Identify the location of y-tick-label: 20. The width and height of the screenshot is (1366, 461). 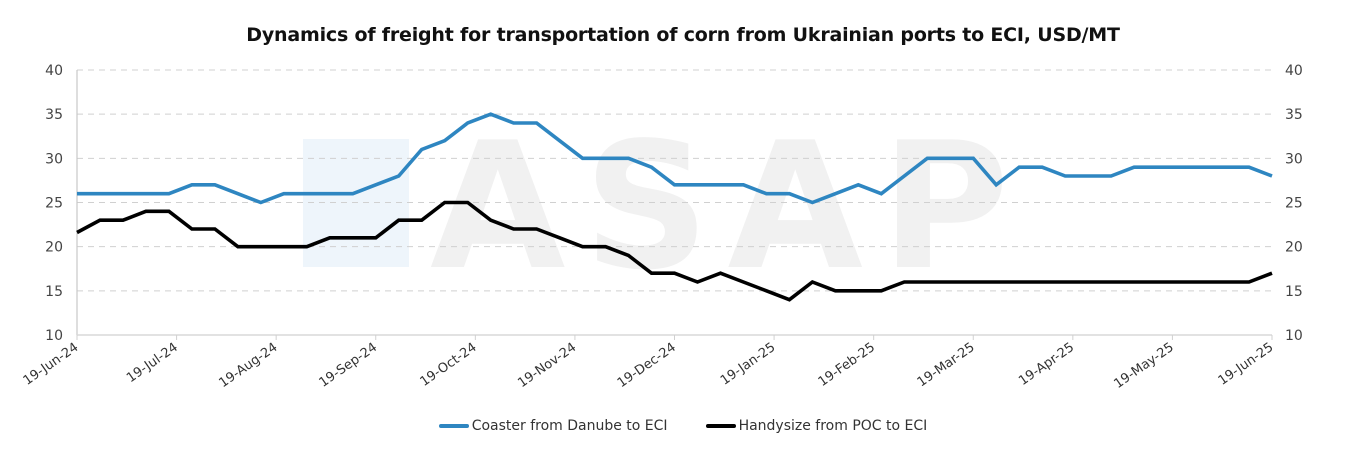
(54, 248).